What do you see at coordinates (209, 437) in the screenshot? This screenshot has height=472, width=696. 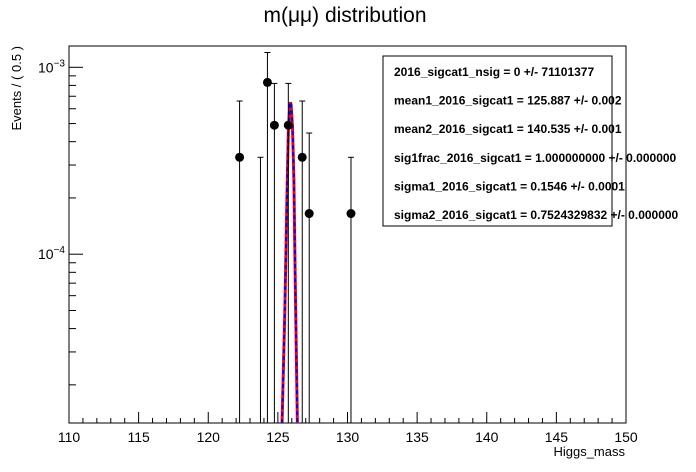 I see `x-tick-label: 120` at bounding box center [209, 437].